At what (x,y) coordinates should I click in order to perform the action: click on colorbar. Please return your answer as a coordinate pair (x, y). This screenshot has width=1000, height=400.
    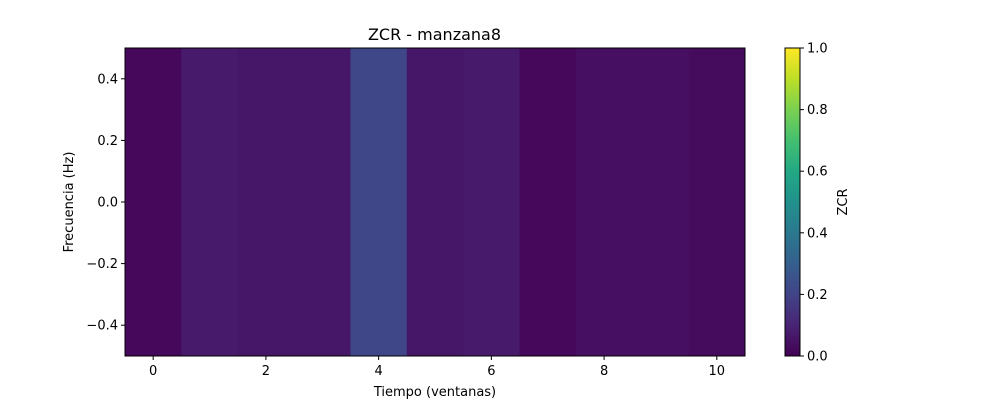
    Looking at the image, I should click on (792, 202).